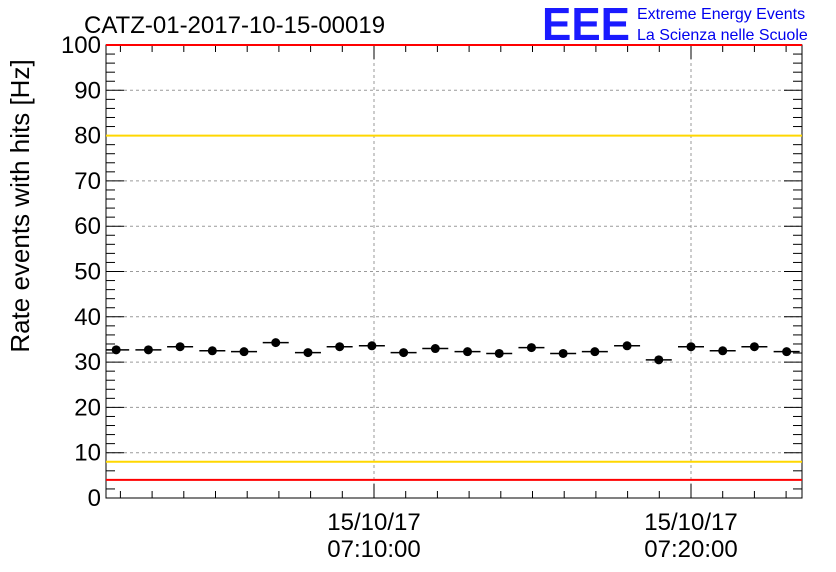 This screenshot has height=572, width=836. Describe the element at coordinates (81, 45) in the screenshot. I see `y-tick-label: 100` at that location.